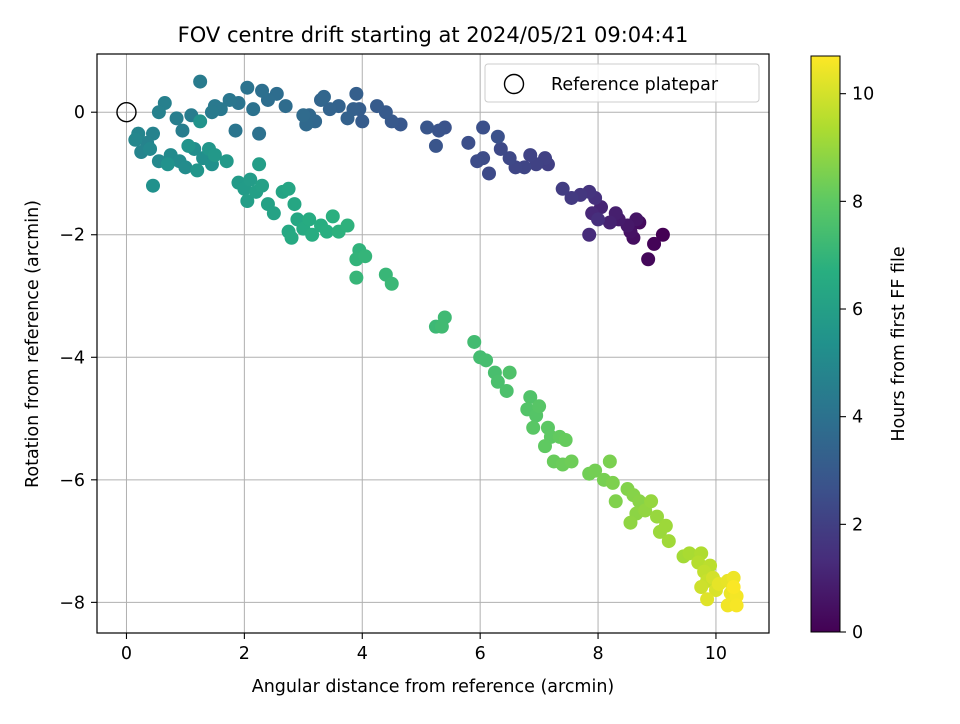  I want to click on reference-layer, so click(126, 112).